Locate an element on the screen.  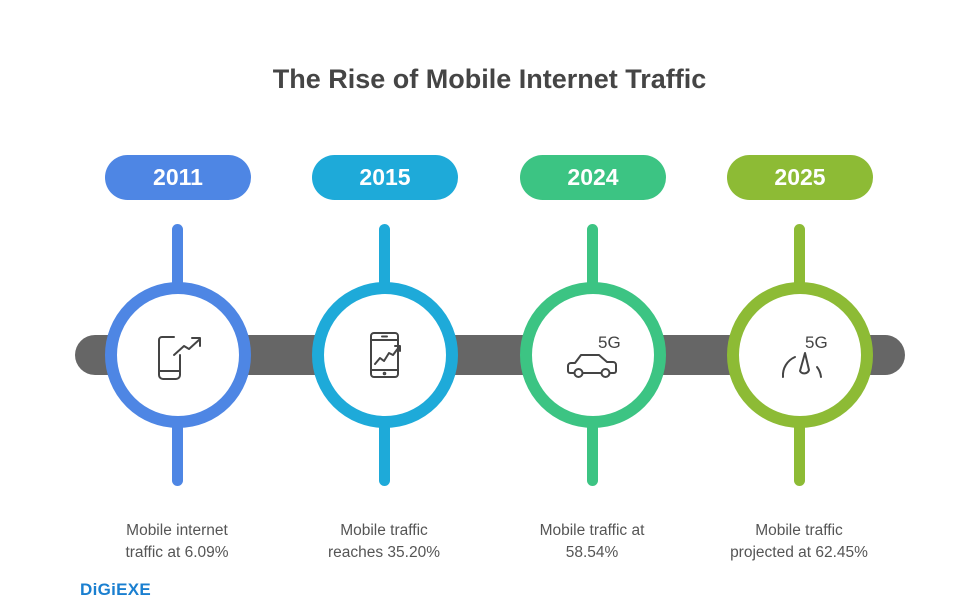
milestone-circle-2015 is located at coordinates (385, 355).